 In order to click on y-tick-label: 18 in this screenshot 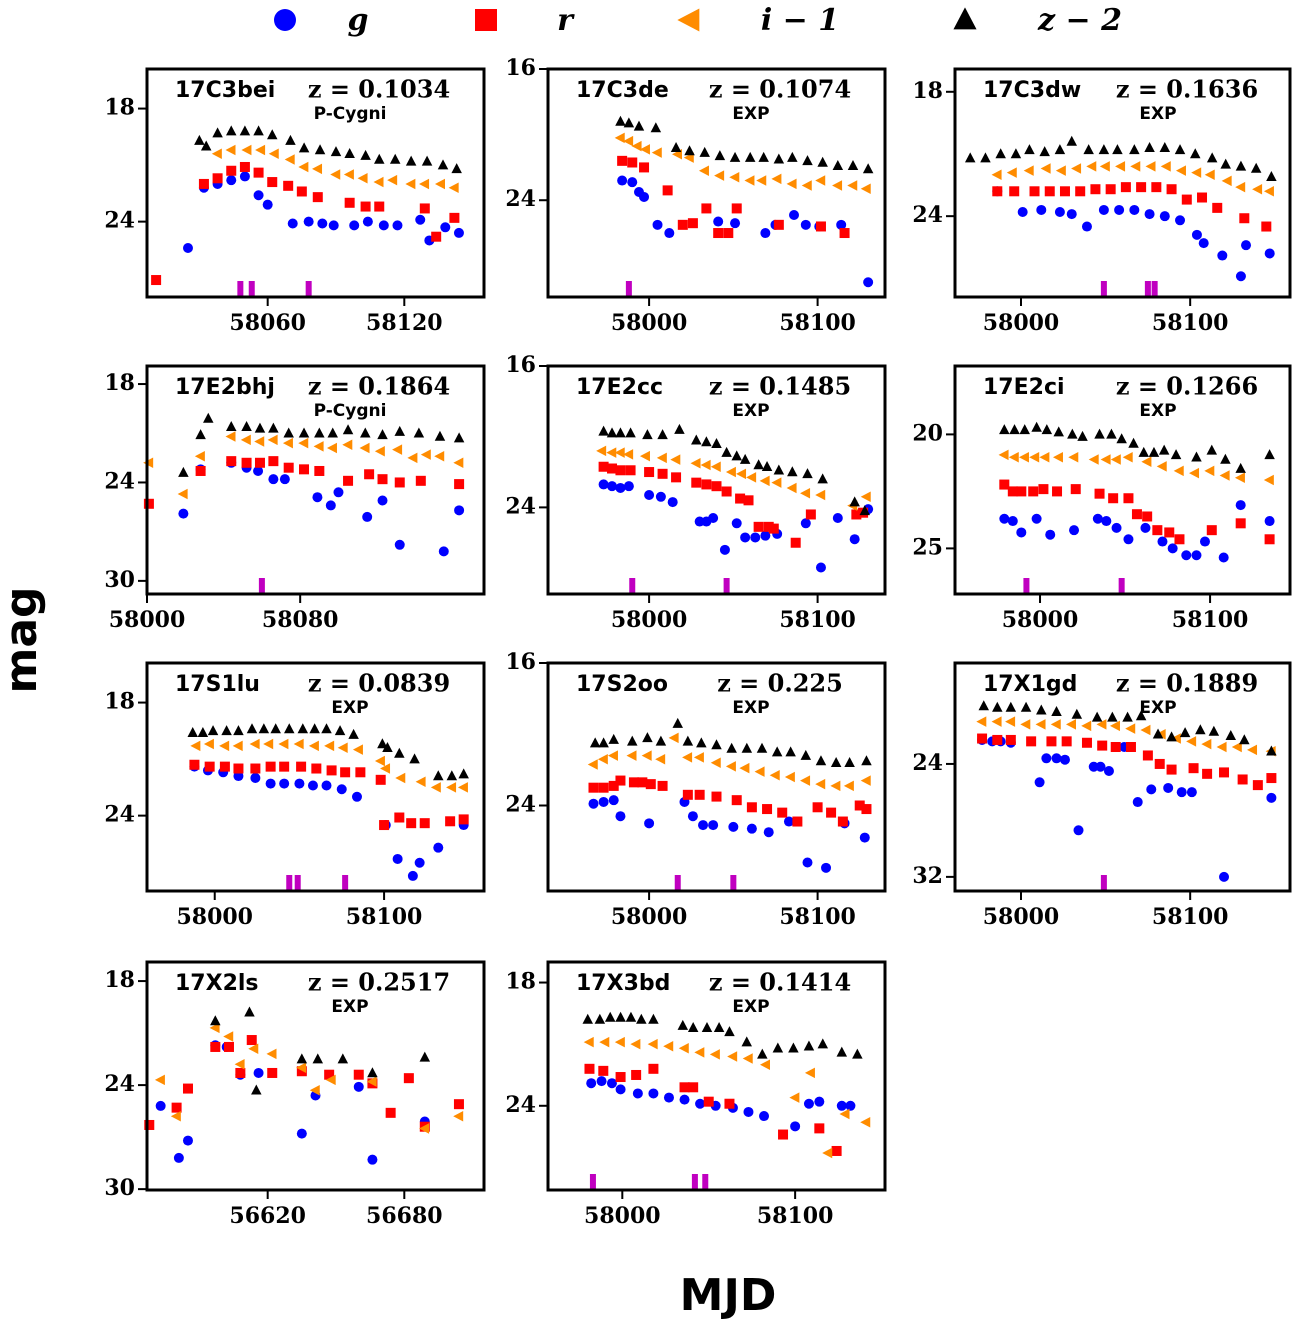, I will do `click(119, 108)`.